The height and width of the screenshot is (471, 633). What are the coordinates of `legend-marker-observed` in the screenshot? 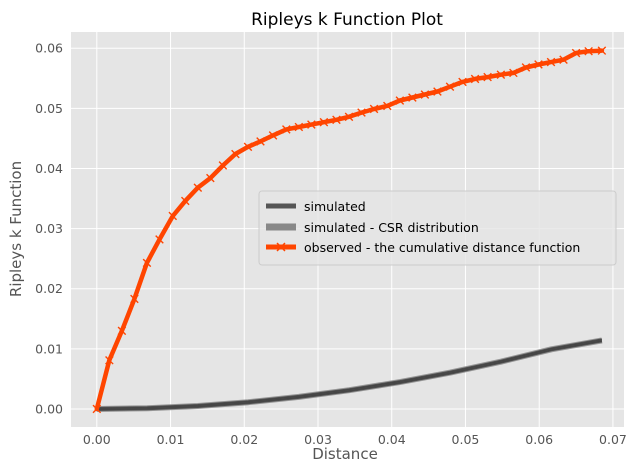 It's located at (281, 247).